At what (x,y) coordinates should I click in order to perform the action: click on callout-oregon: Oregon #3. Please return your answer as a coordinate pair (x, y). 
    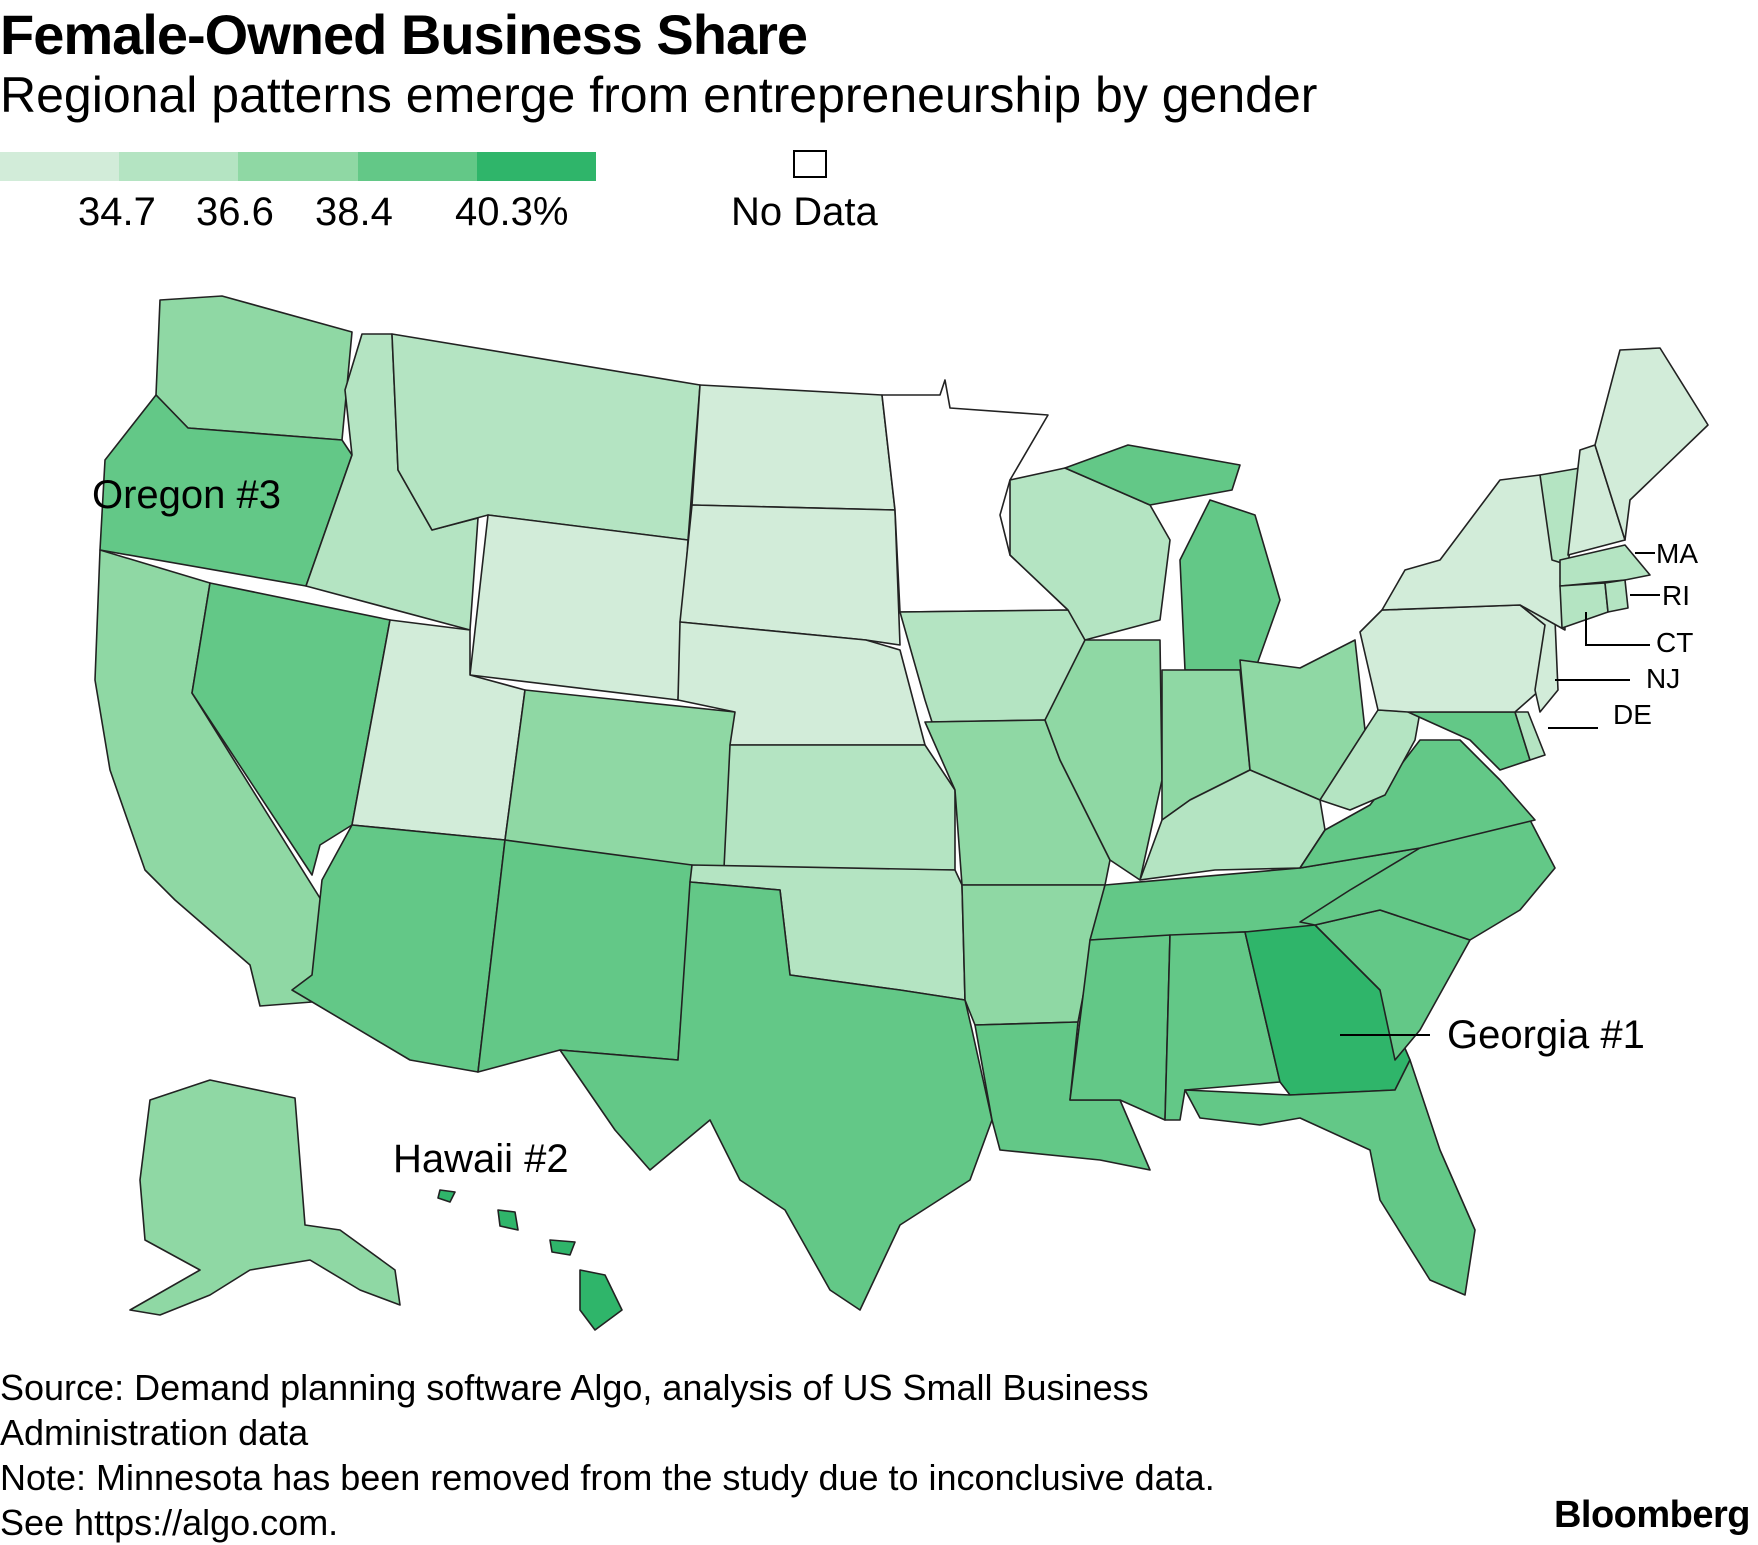
    Looking at the image, I should click on (186, 495).